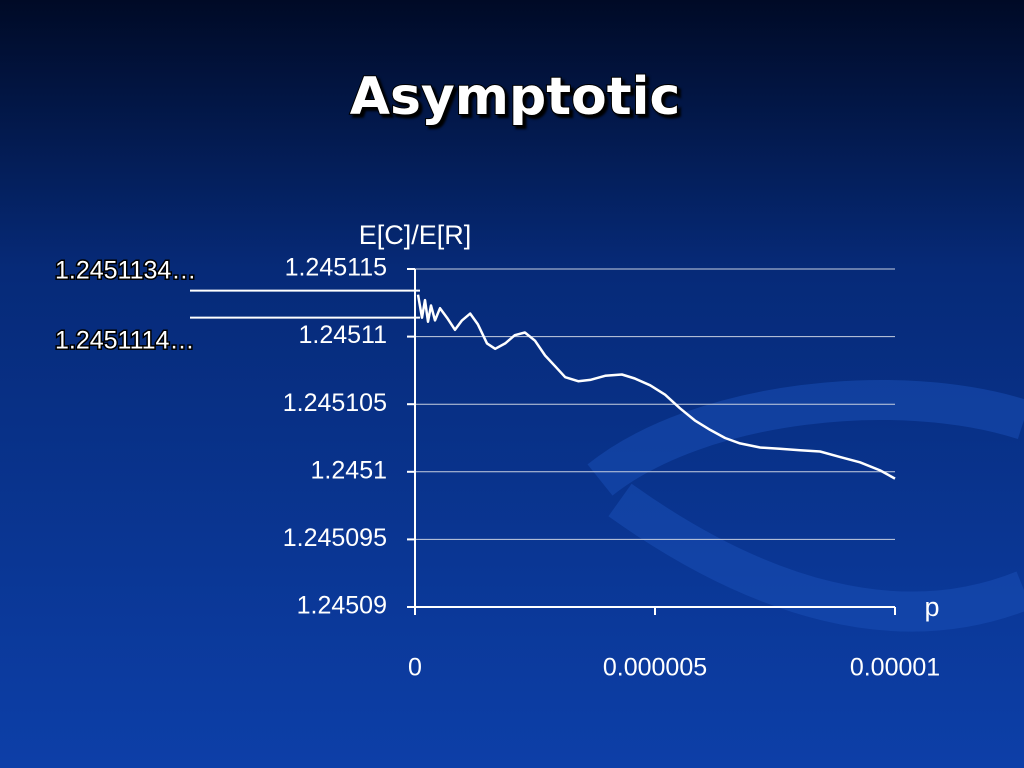 The width and height of the screenshot is (1024, 768). I want to click on y-axis-label: E[C]/E[R], so click(415, 235).